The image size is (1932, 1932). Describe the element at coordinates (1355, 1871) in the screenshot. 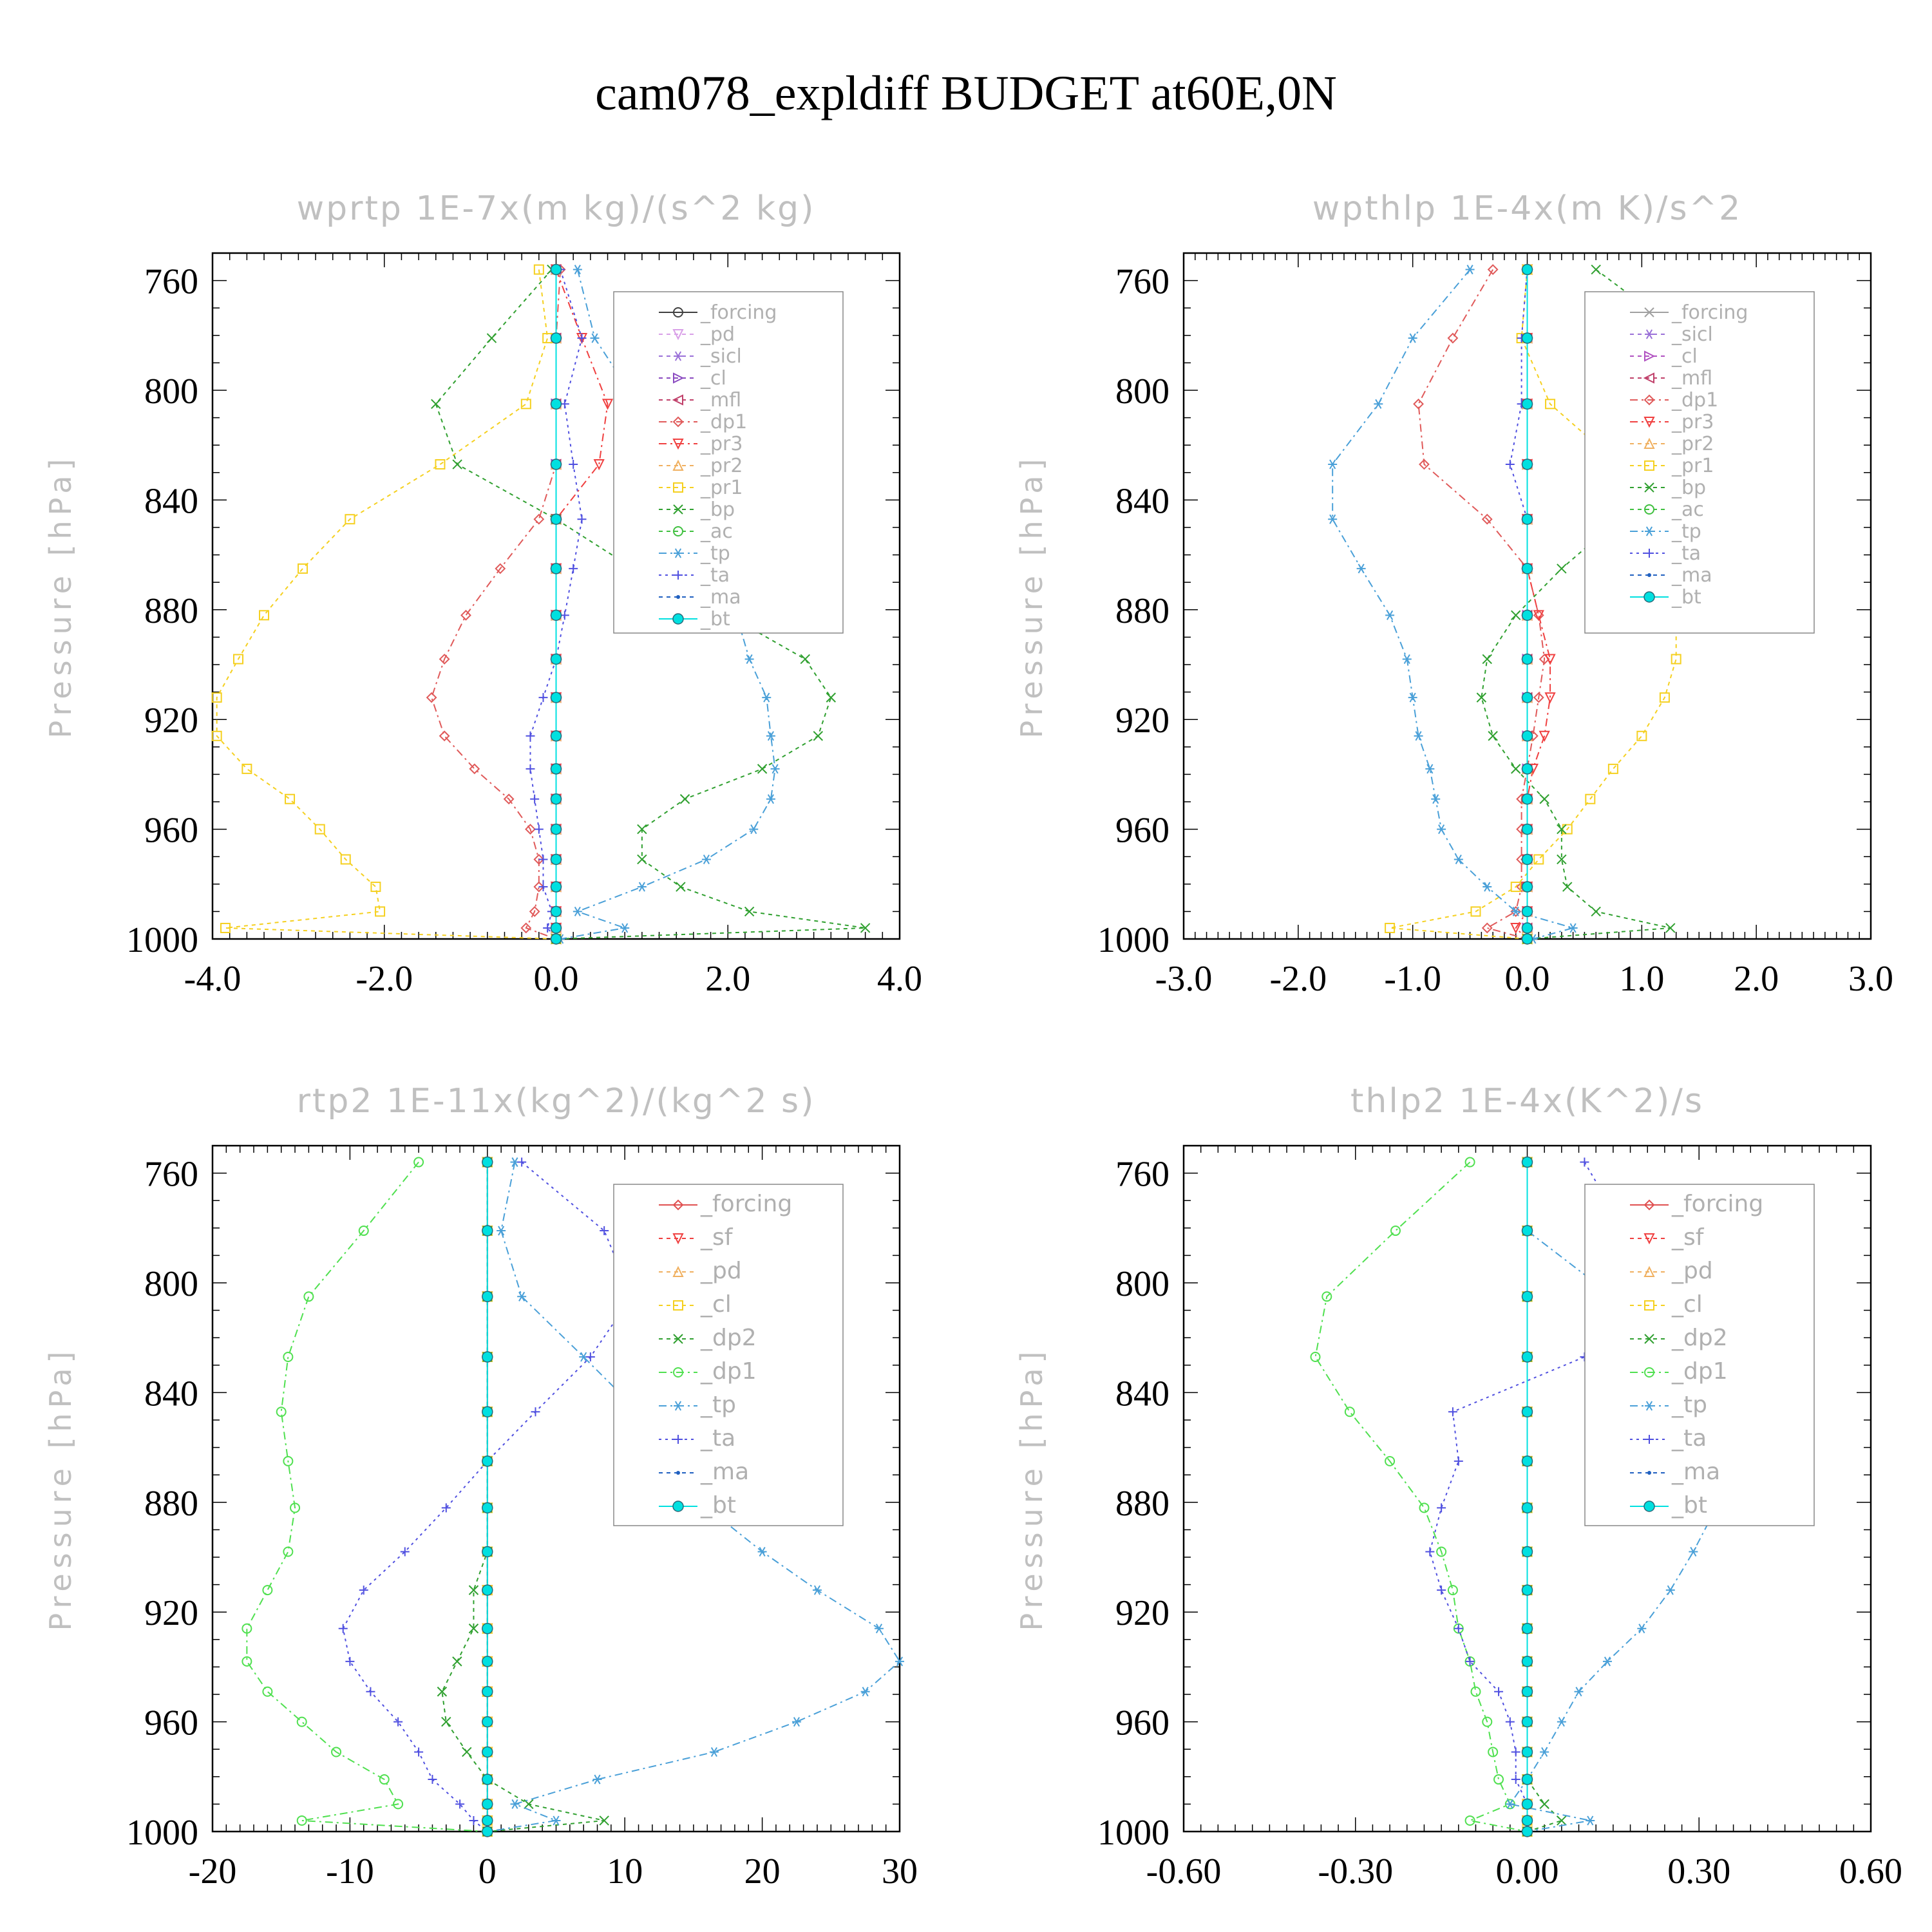

I see `x-tick-label: -0.30` at that location.